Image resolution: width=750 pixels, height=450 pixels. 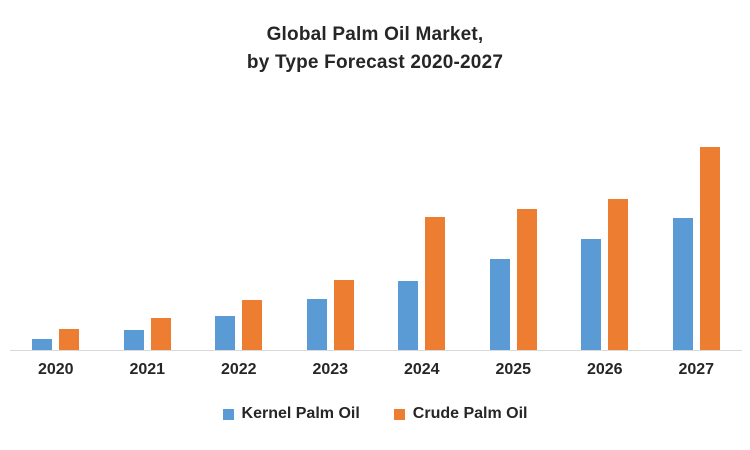 I want to click on legend-label: Kernel Palm Oil, so click(x=300, y=413).